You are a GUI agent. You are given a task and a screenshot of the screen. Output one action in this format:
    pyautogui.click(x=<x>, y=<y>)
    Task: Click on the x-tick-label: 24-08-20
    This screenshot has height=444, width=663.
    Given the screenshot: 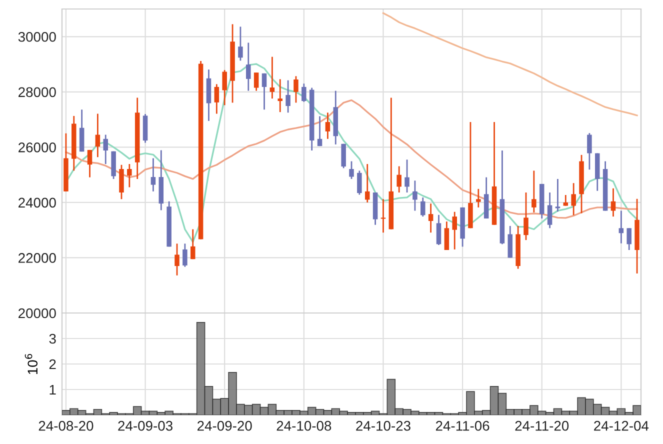 What is the action you would take?
    pyautogui.click(x=66, y=425)
    